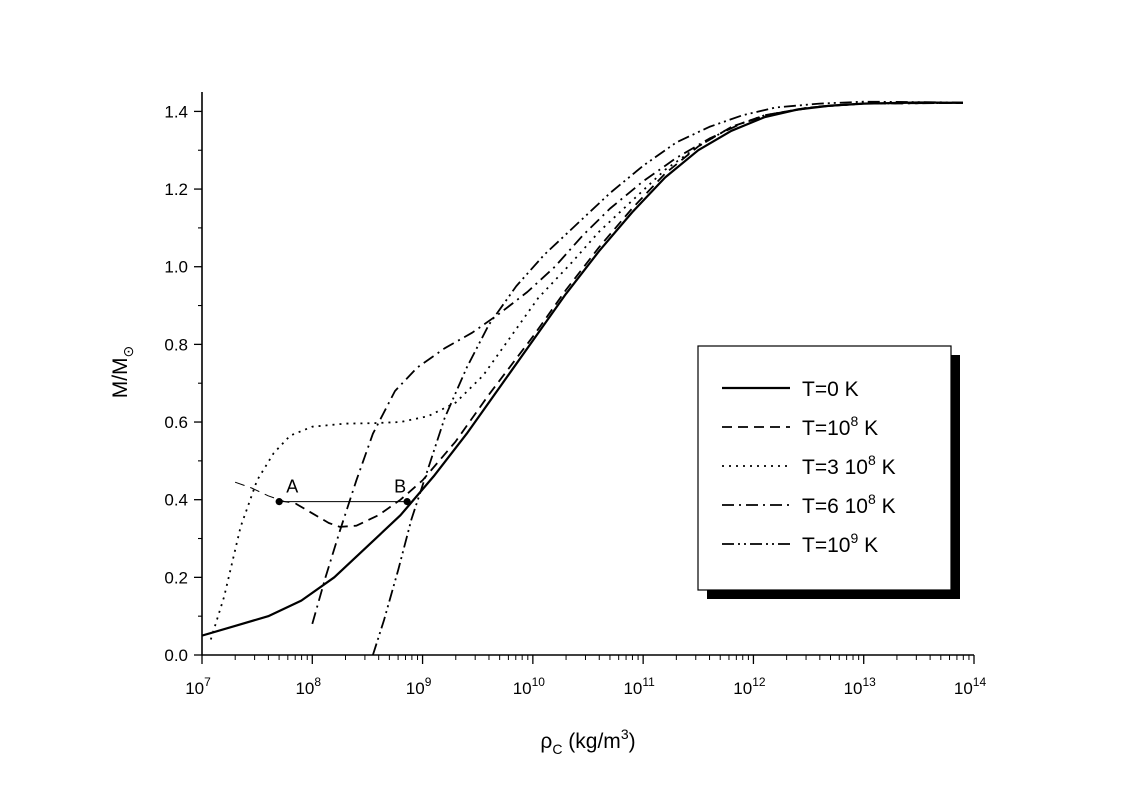 The height and width of the screenshot is (789, 1132). Describe the element at coordinates (198, 686) in the screenshot. I see `x-tick-label-0: 10⁷` at that location.